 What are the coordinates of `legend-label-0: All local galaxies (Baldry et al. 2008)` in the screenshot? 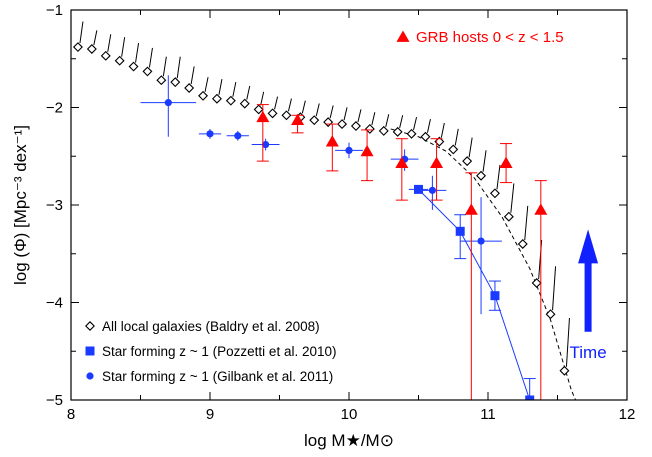 It's located at (211, 326).